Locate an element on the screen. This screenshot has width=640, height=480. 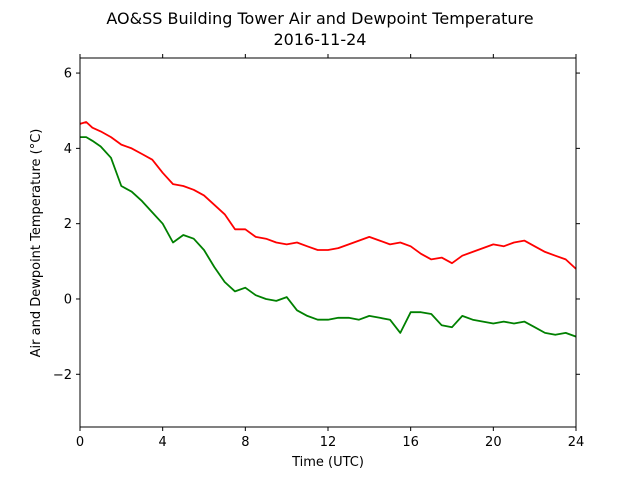
x-tick-label: 16 is located at coordinates (410, 442).